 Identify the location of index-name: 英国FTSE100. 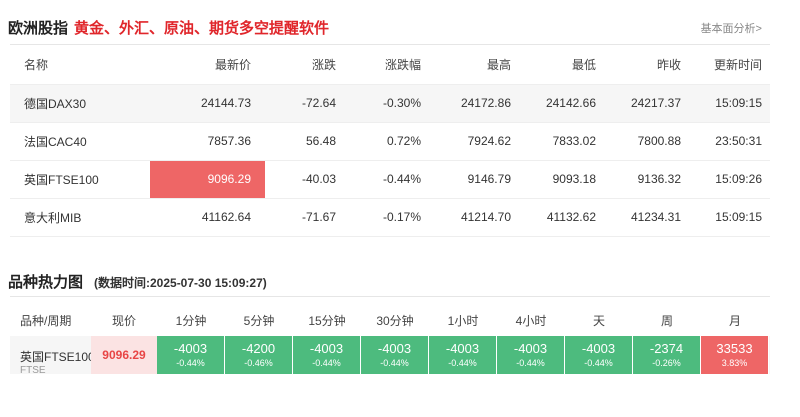
(80, 179).